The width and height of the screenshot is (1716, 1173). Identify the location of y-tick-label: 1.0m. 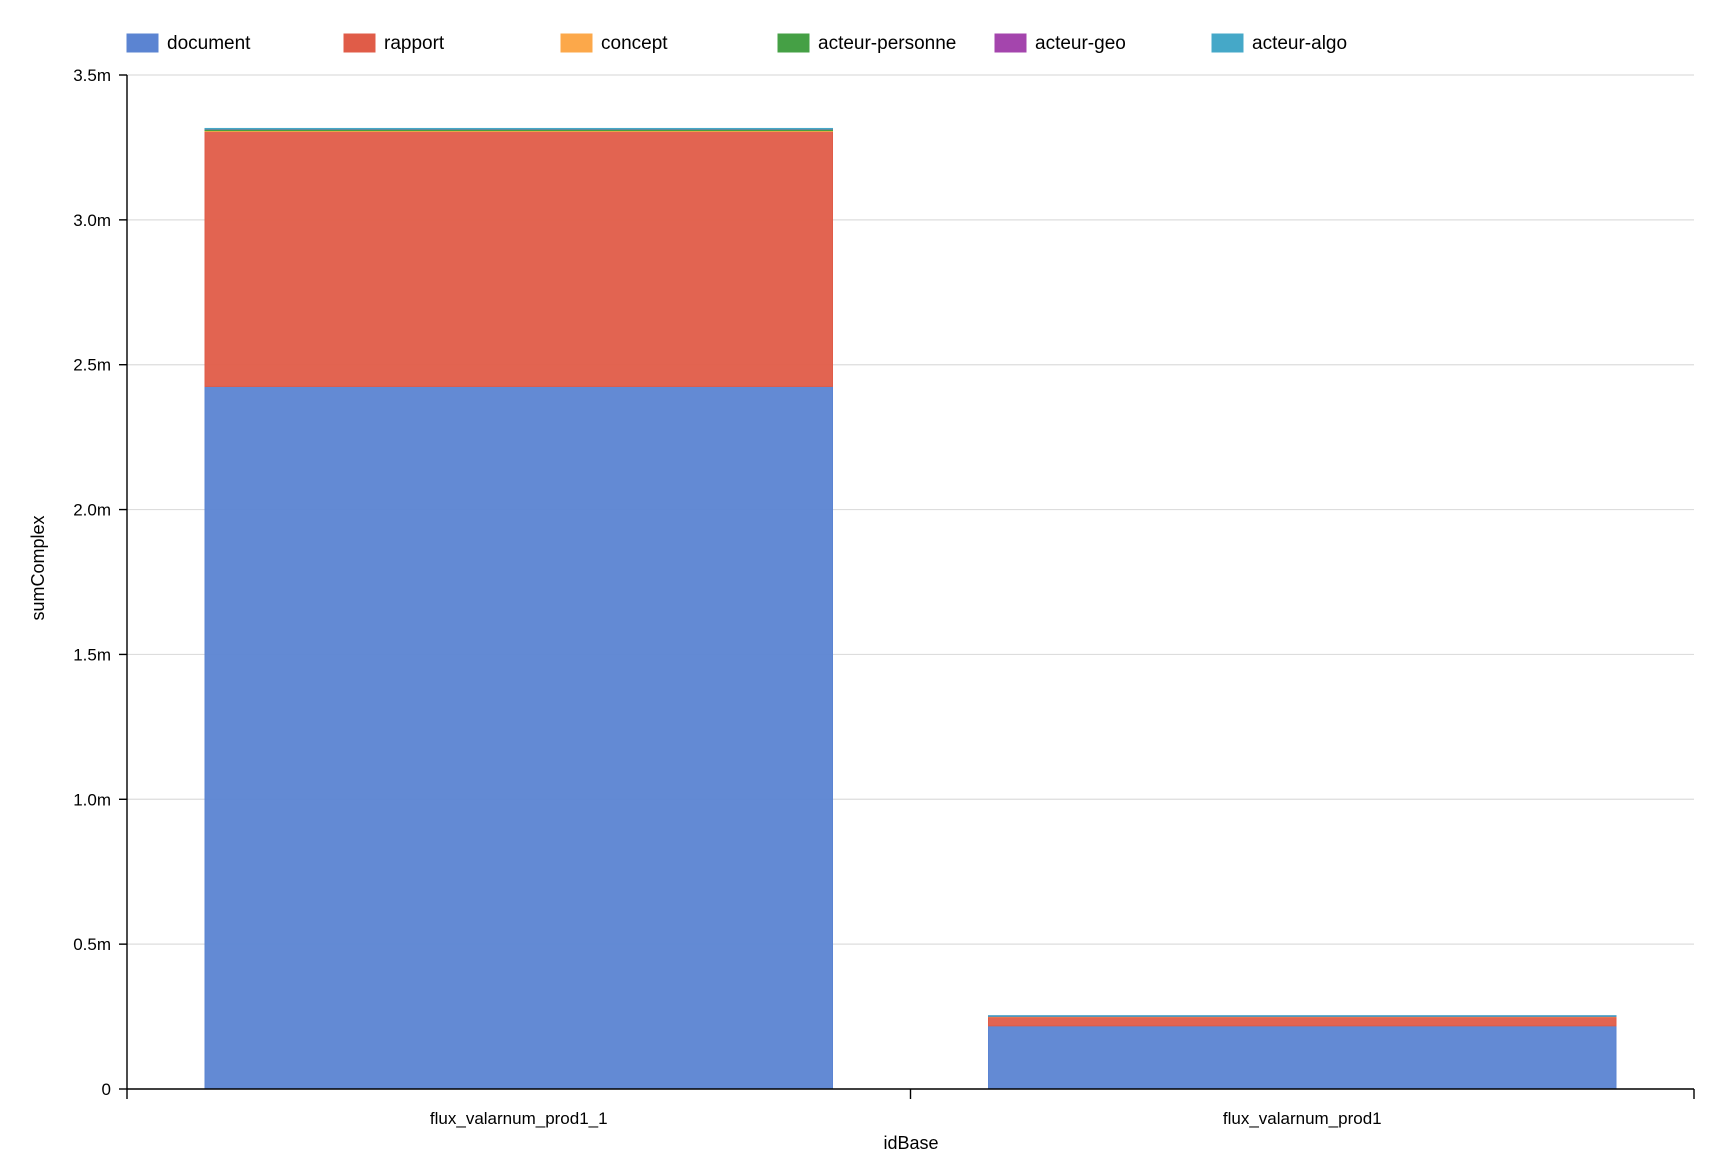
(92, 799).